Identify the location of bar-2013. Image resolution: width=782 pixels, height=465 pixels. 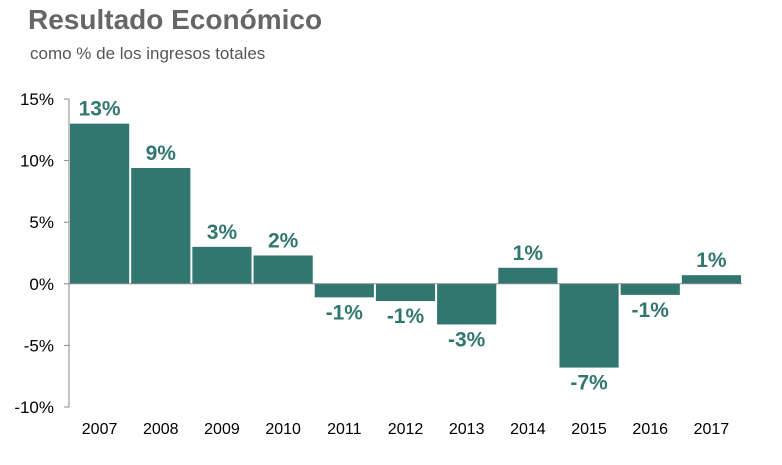
(467, 304).